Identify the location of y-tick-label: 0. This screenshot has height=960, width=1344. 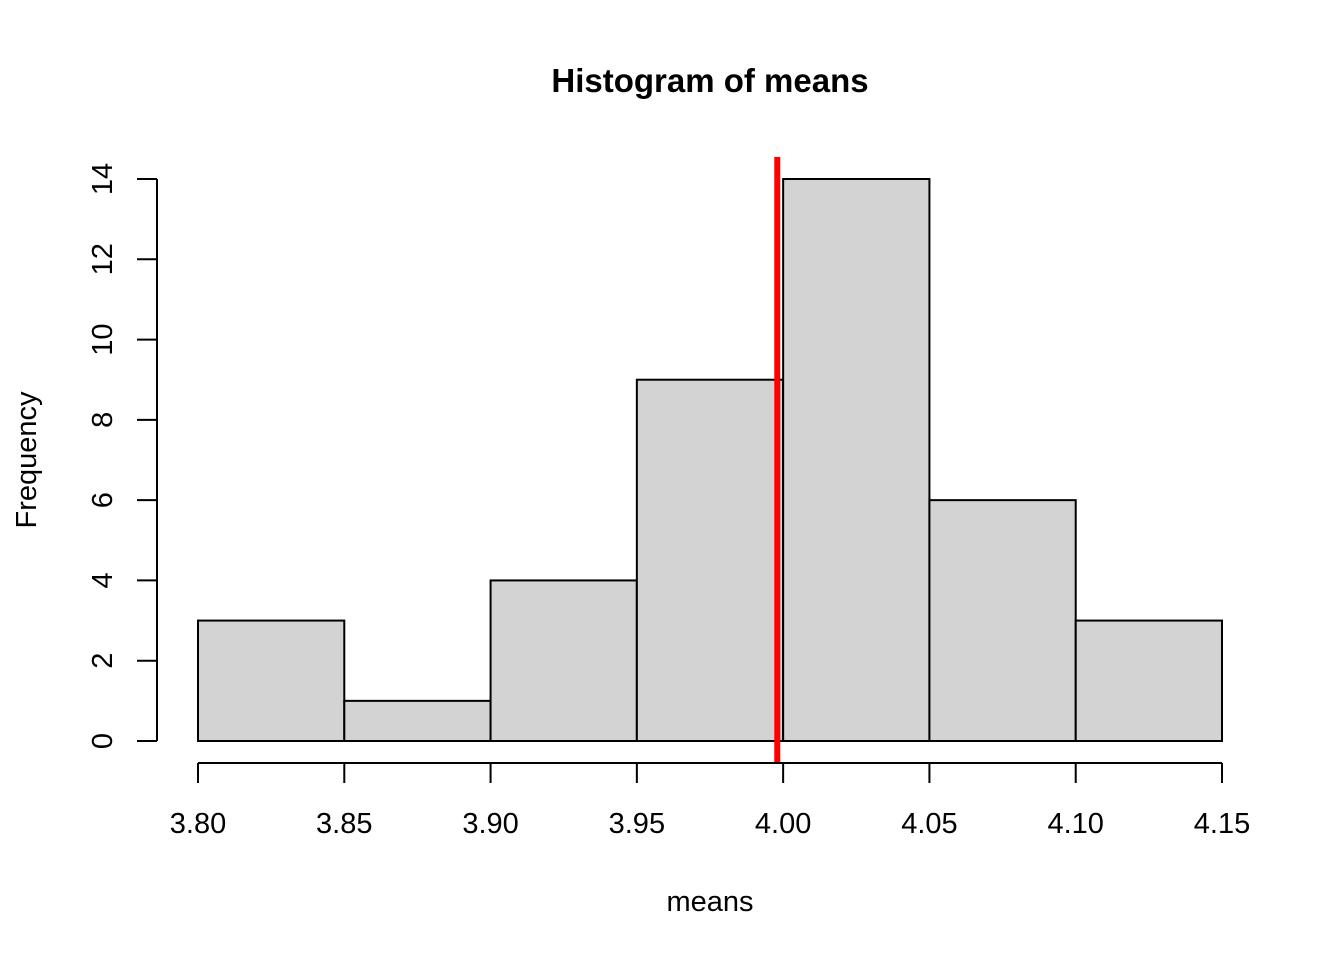
(103, 741).